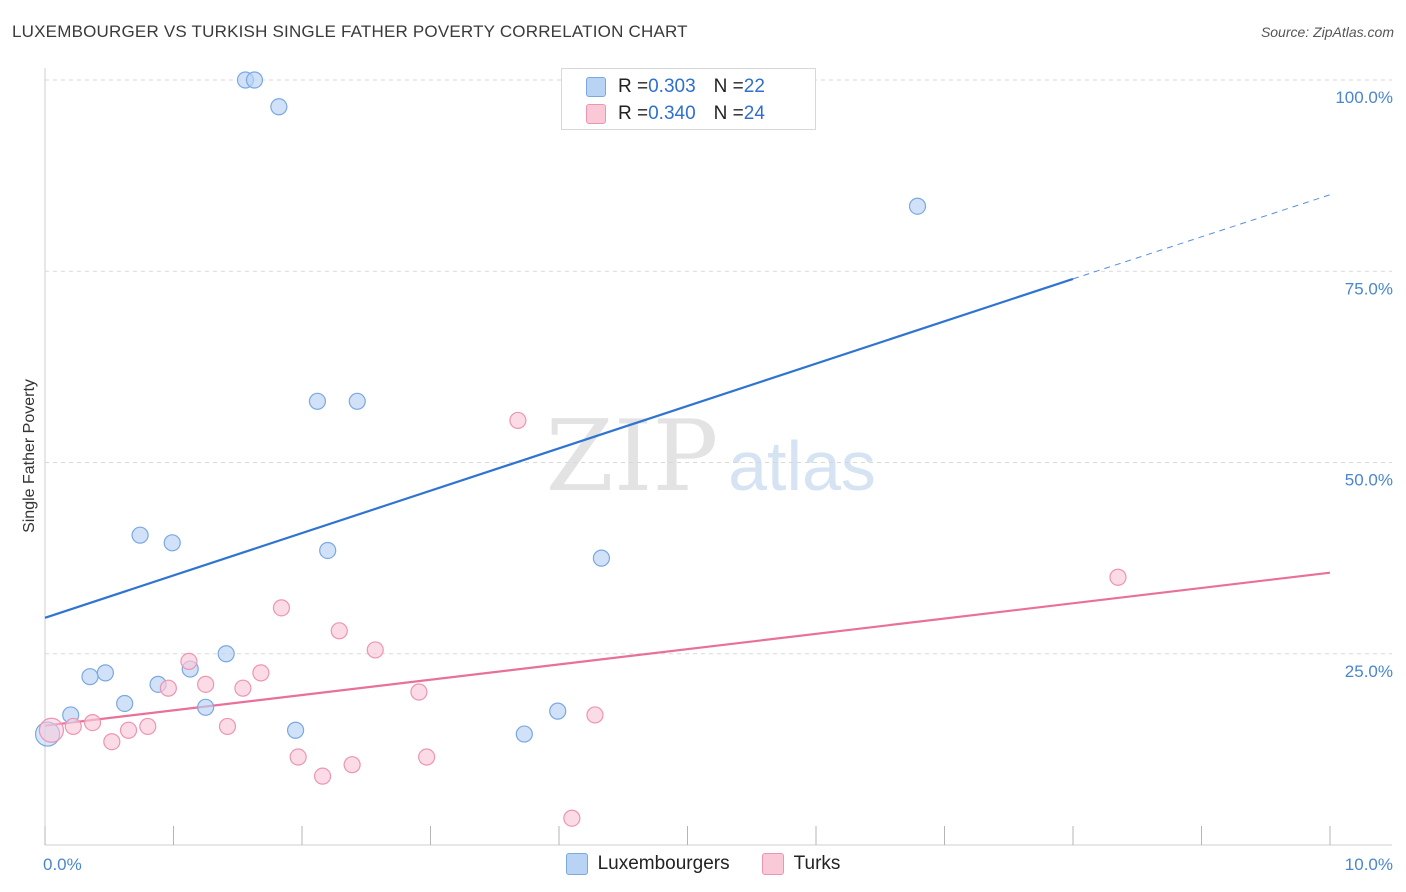  What do you see at coordinates (29, 456) in the screenshot?
I see `y-axis-label: Single Father Poverty` at bounding box center [29, 456].